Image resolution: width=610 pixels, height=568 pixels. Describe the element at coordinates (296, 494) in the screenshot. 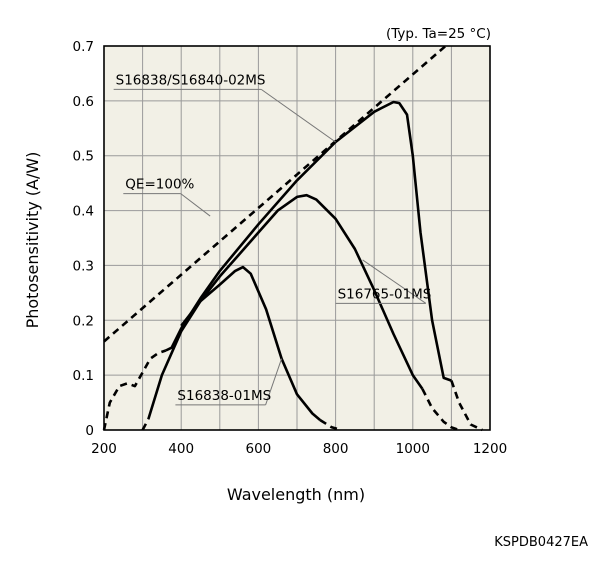

I see `x-axis-title: Wavelength (nm)` at that location.